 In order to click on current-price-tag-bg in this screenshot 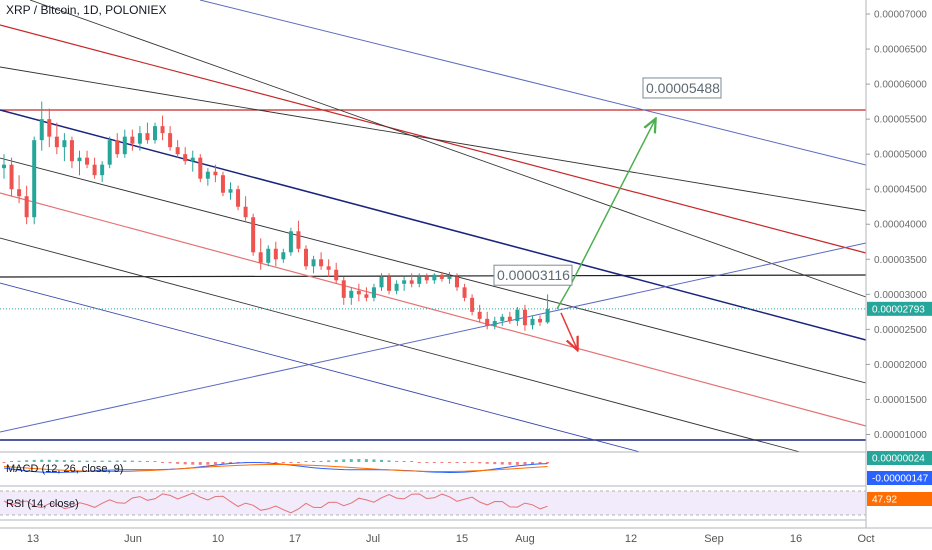, I will do `click(899, 308)`.